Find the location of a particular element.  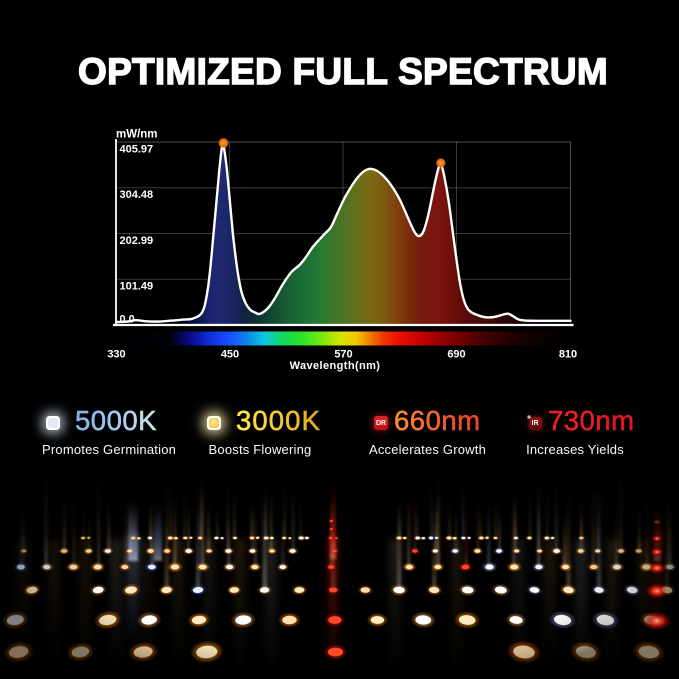

svg-text: 730nm is located at coordinates (591, 420).